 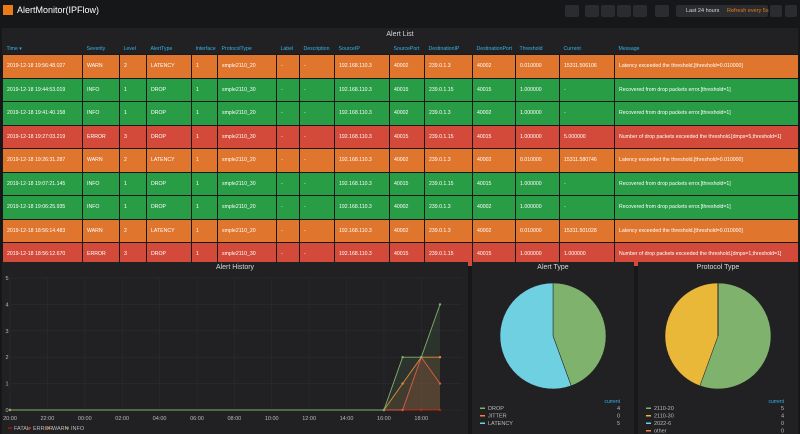 I want to click on cell: LATENCY, so click(x=169, y=160).